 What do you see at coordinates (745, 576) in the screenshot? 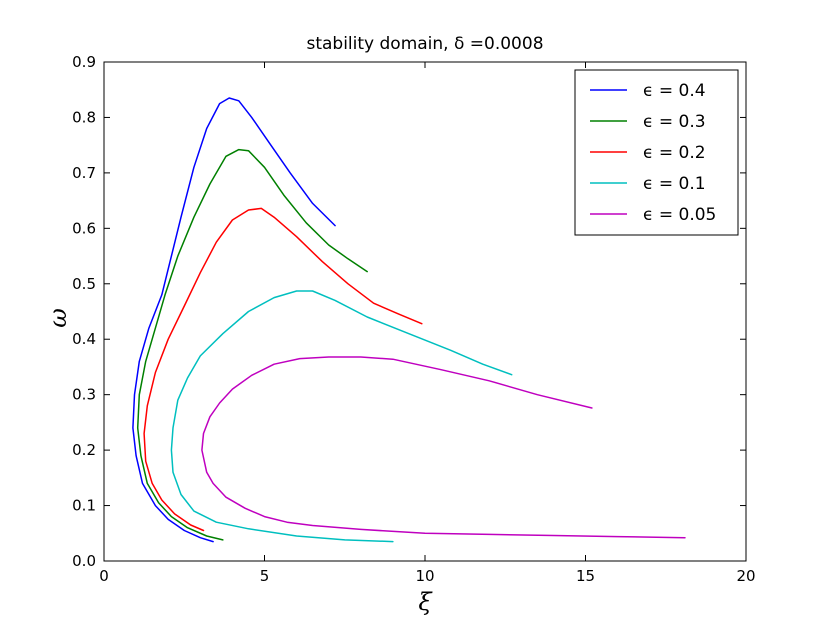
I see `x-tick-label: 20` at bounding box center [745, 576].